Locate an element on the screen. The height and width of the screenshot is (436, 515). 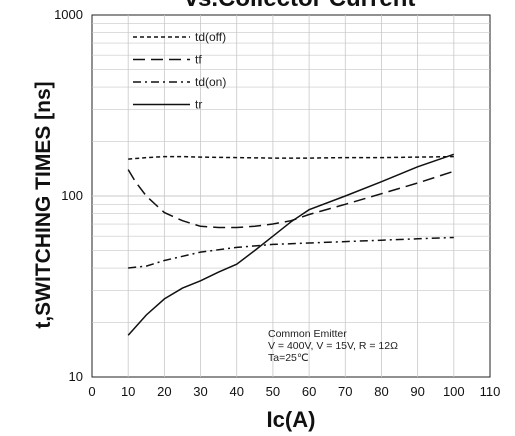
series-line-td-off- is located at coordinates (291, 157).